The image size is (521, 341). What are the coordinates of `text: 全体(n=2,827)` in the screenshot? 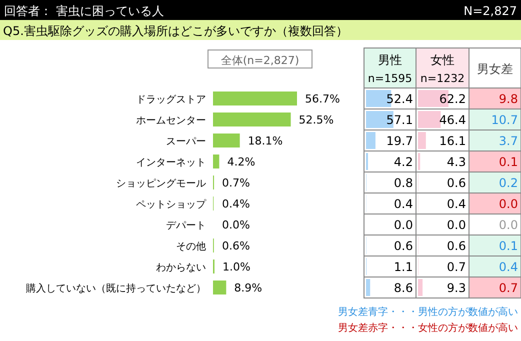 It's located at (260, 60).